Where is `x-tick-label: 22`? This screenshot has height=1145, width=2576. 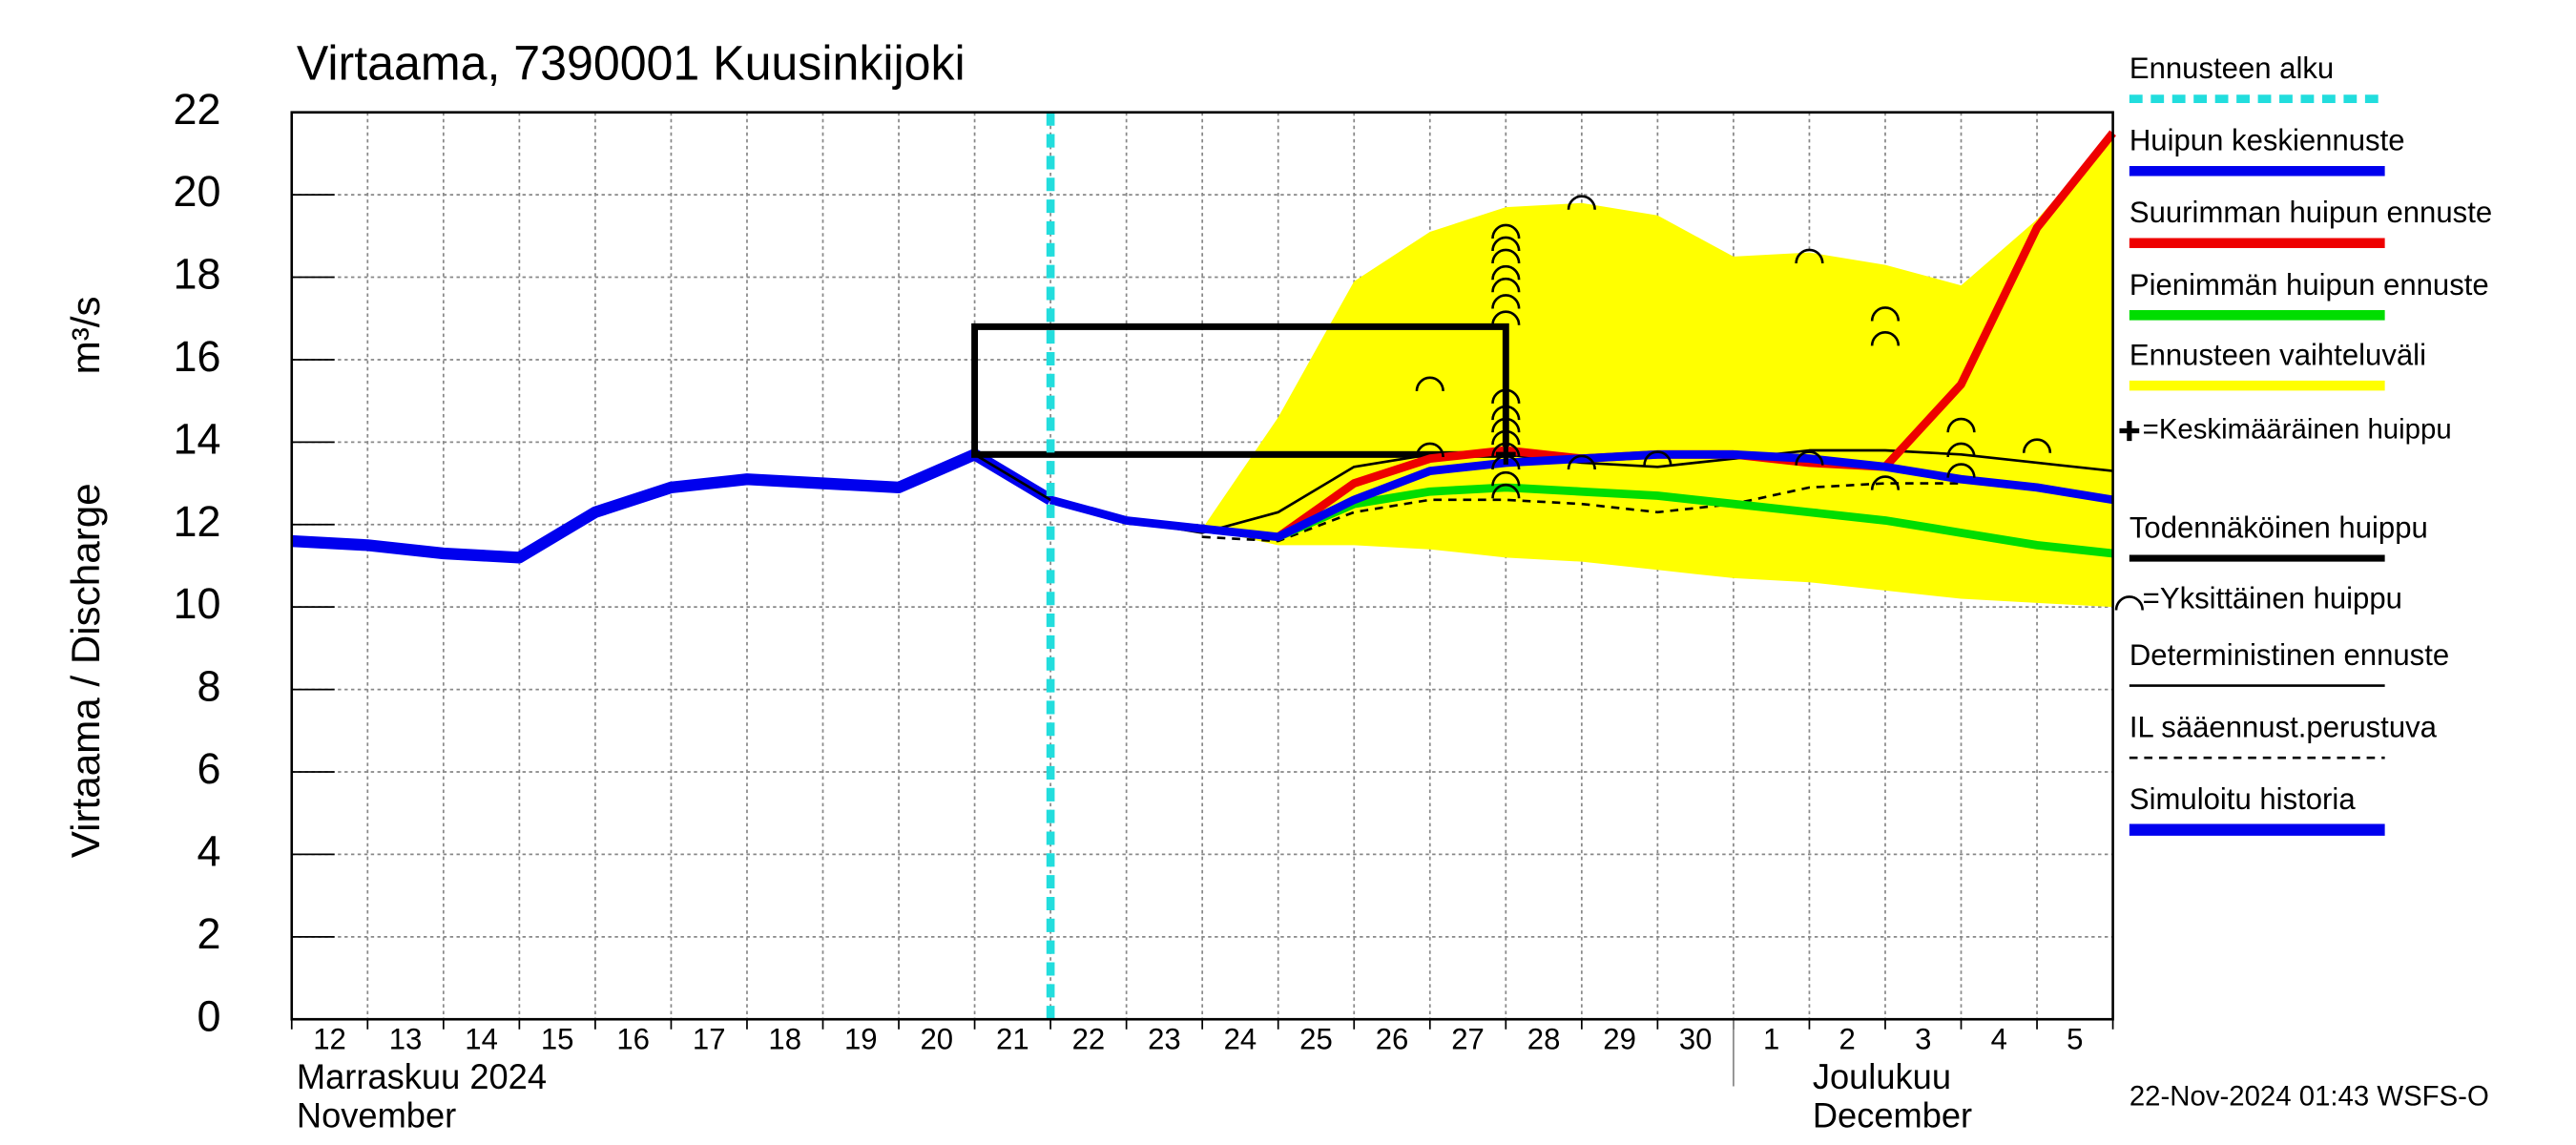 x-tick-label: 22 is located at coordinates (1089, 1038).